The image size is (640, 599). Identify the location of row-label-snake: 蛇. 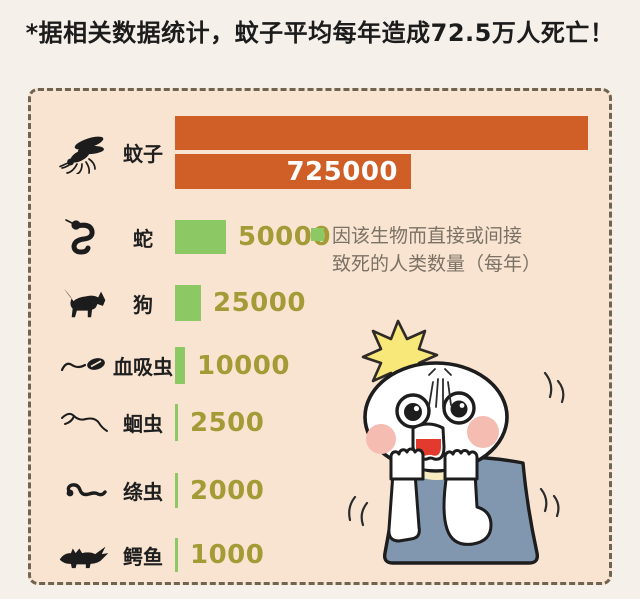
(143, 238).